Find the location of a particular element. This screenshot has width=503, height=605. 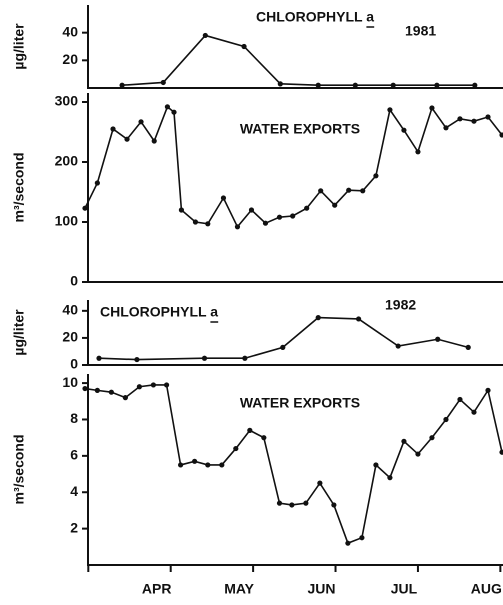

y-tick-label: 0 is located at coordinates (74, 364).